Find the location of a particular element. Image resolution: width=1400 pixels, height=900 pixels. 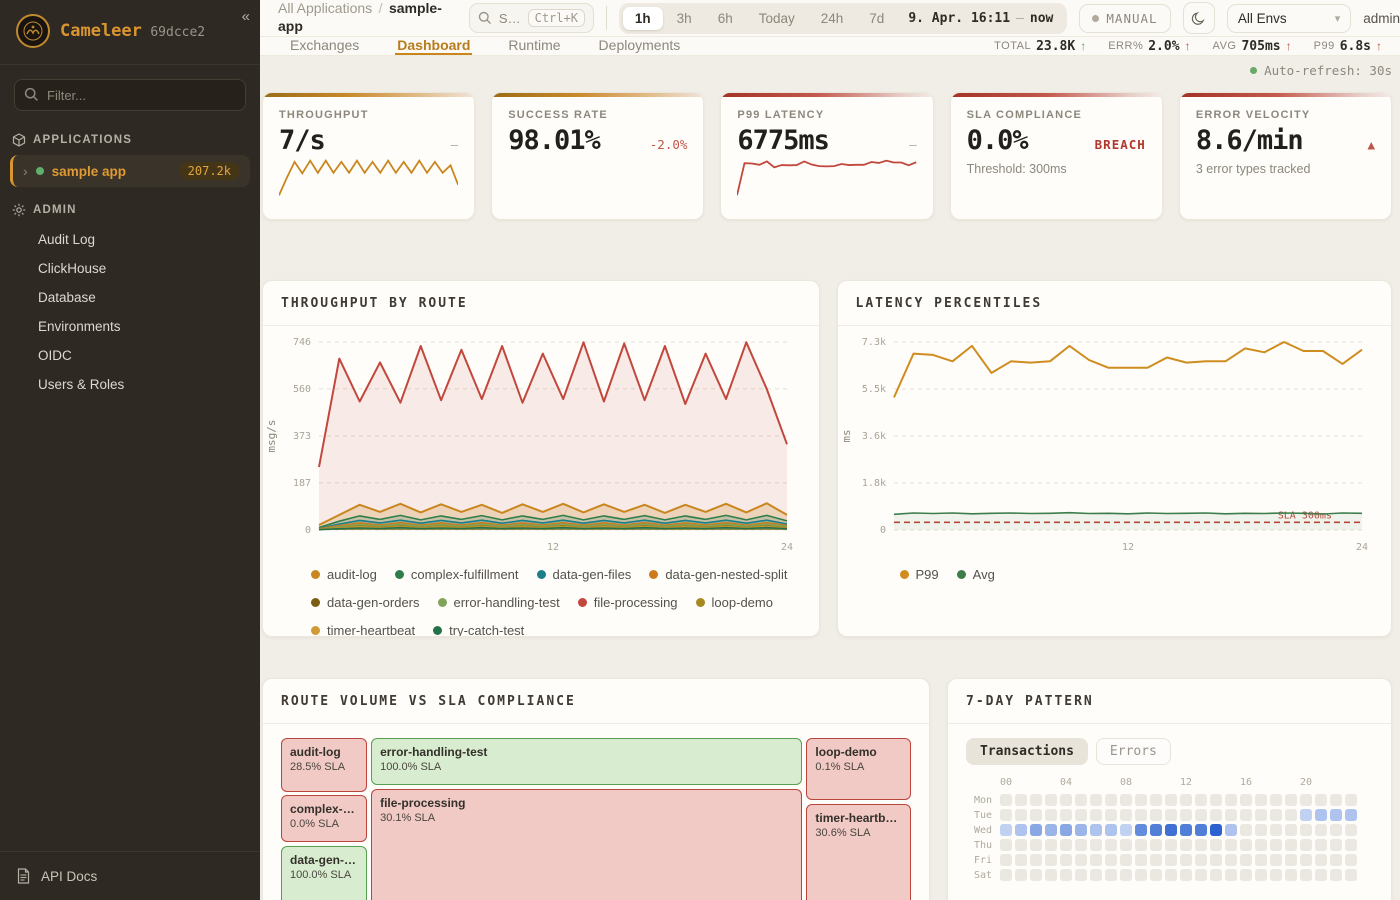

svg-text: 3.6k is located at coordinates (873, 436).